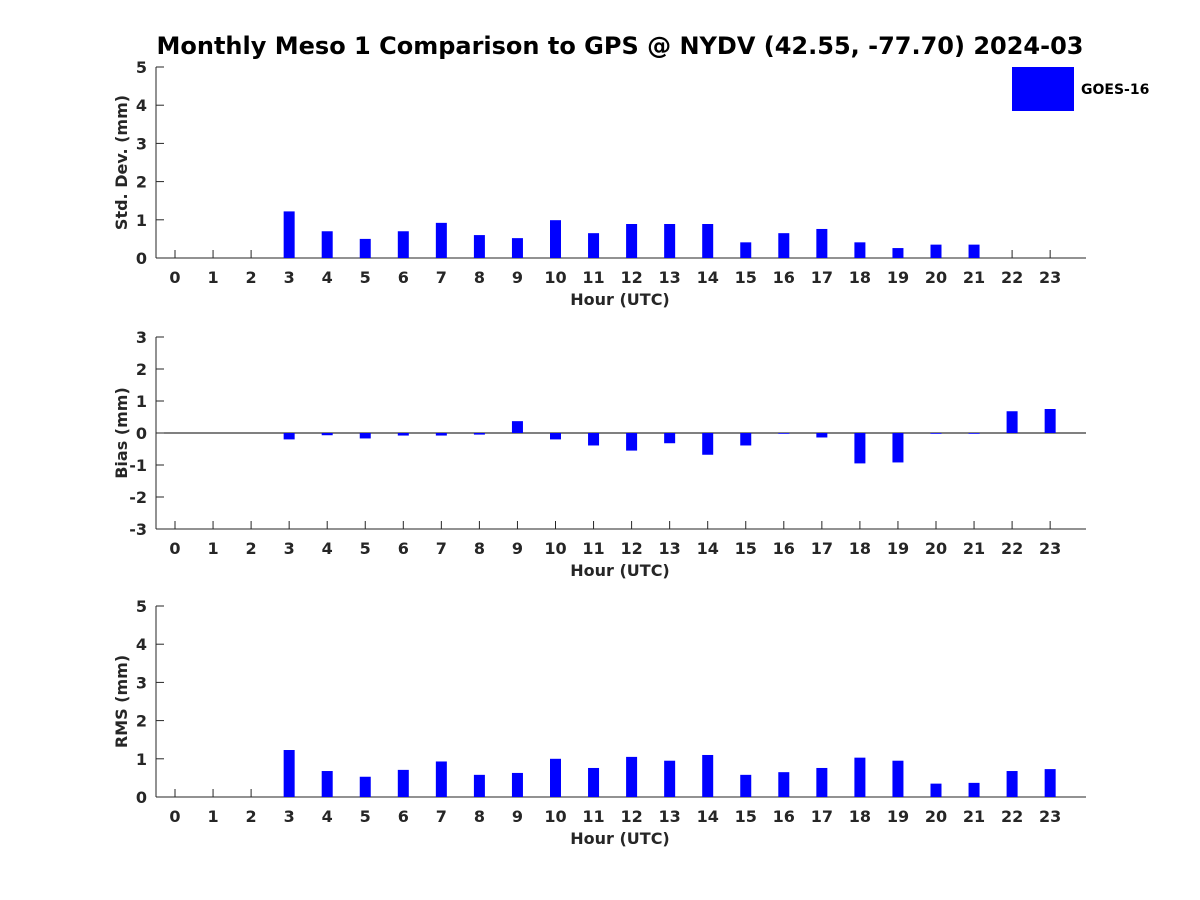 The image size is (1200, 900). I want to click on x-tick-label: 14, so click(708, 816).